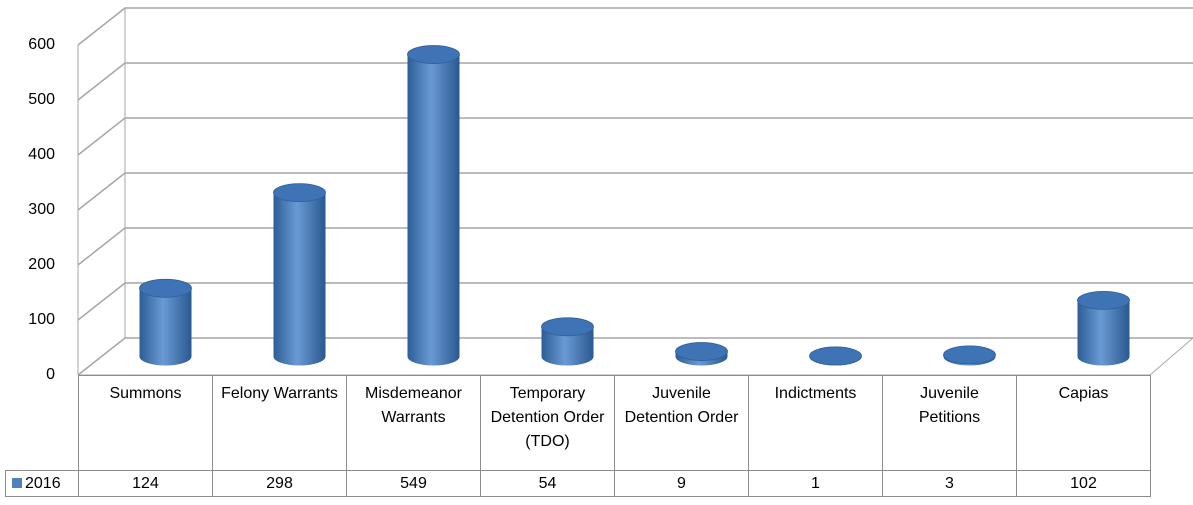 The height and width of the screenshot is (505, 1193). Describe the element at coordinates (413, 483) in the screenshot. I see `data-label: 549` at that location.